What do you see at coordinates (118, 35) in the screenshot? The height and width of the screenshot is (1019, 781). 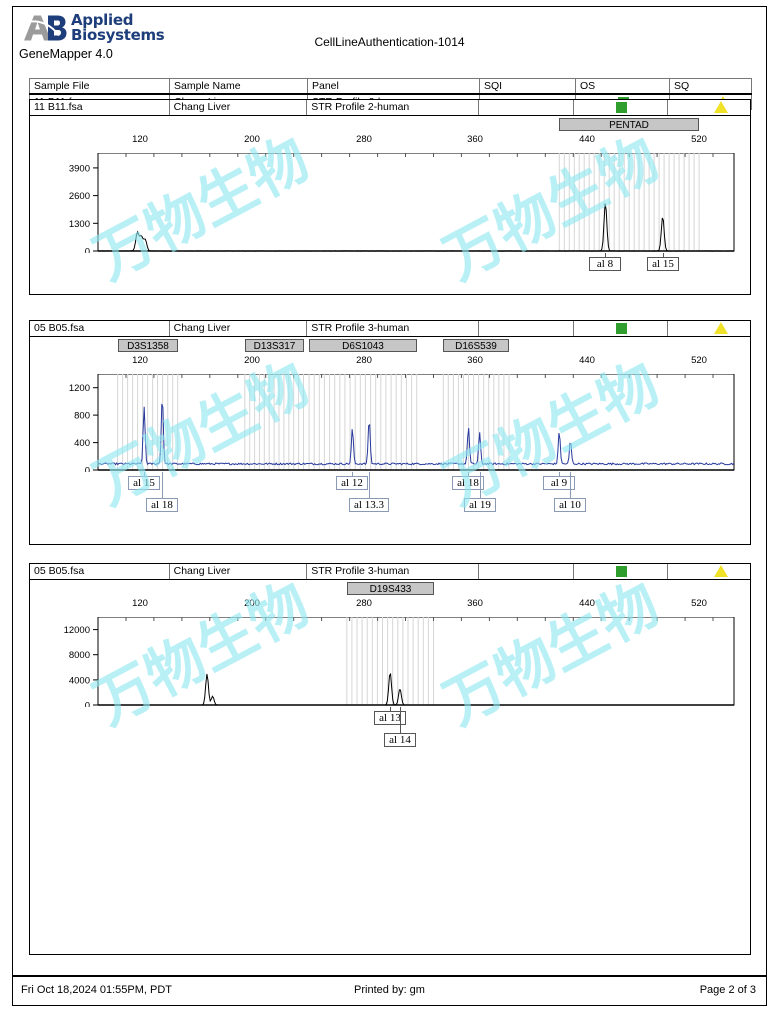 I see `brand-line-2: Biosystems` at bounding box center [118, 35].